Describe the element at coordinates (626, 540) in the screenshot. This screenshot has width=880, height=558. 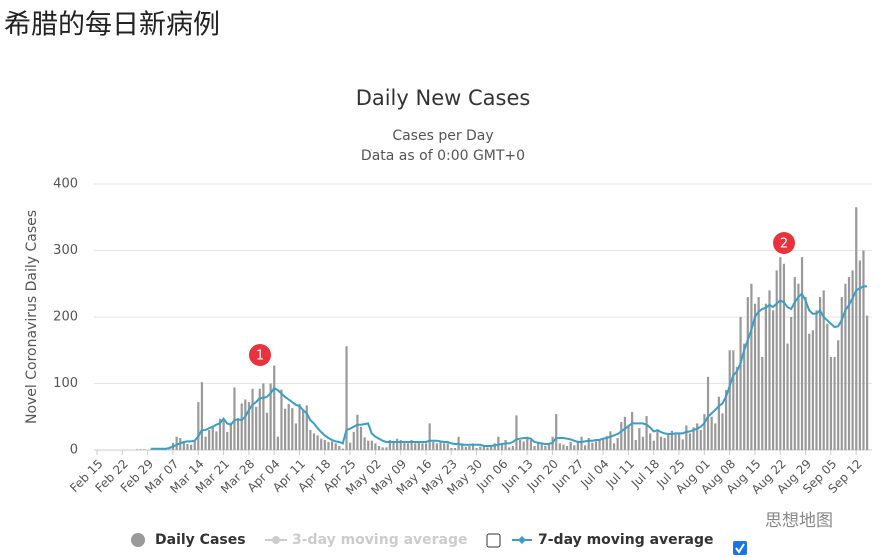
I see `legend-label: 7-day moving average` at that location.